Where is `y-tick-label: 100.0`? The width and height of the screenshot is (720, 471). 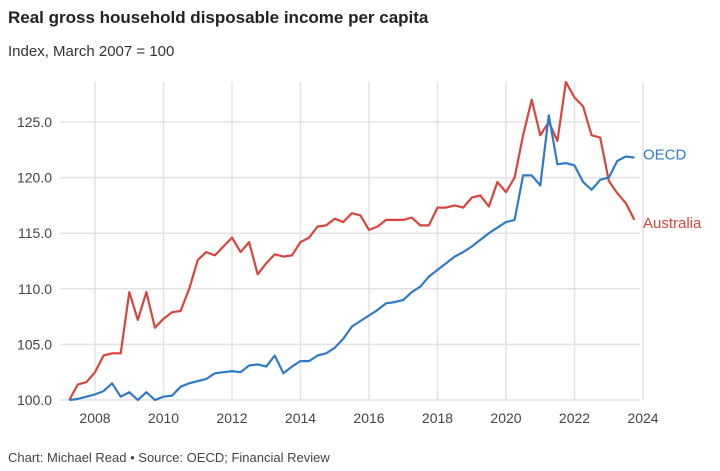
y-tick-label: 100.0 is located at coordinates (34, 400).